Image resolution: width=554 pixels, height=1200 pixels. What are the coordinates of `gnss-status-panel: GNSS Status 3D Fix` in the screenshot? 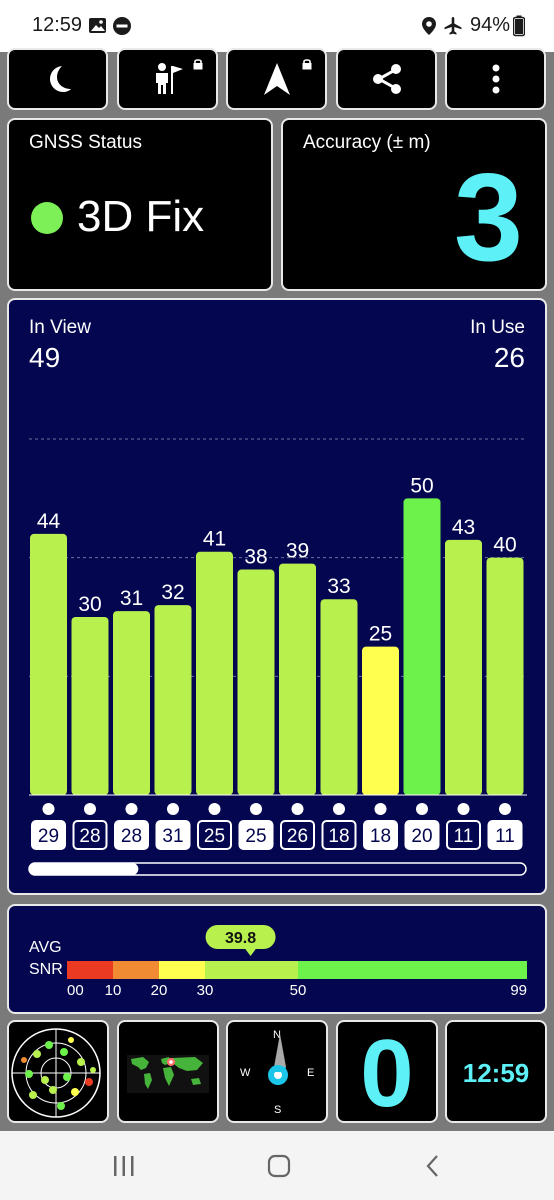 It's located at (140, 204).